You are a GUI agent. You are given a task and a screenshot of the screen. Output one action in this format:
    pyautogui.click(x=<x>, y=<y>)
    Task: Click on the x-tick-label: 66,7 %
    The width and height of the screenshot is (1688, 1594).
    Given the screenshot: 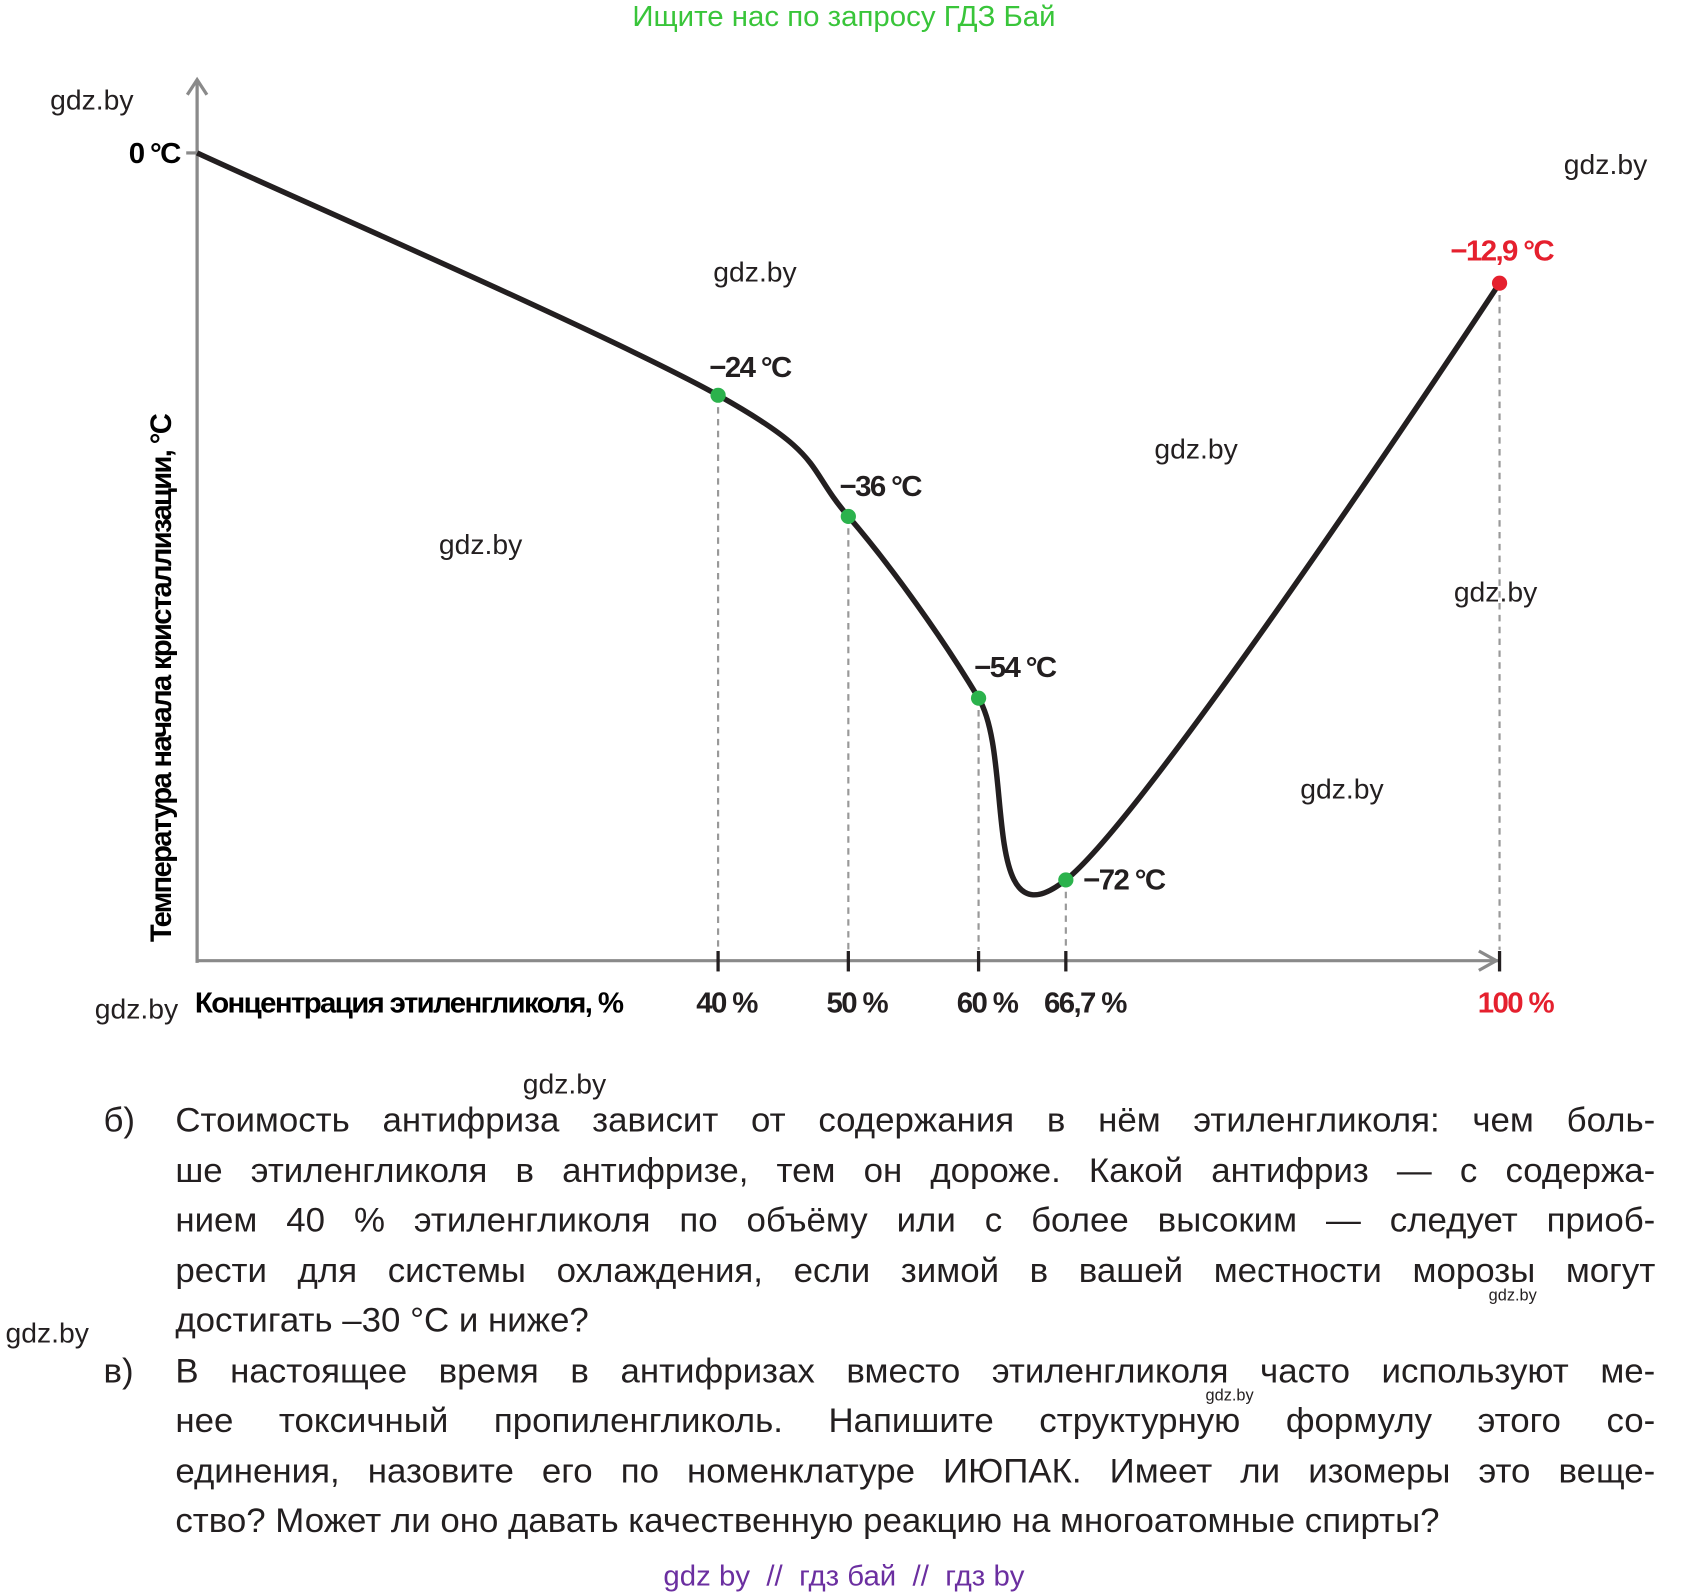 What is the action you would take?
    pyautogui.click(x=1085, y=1004)
    